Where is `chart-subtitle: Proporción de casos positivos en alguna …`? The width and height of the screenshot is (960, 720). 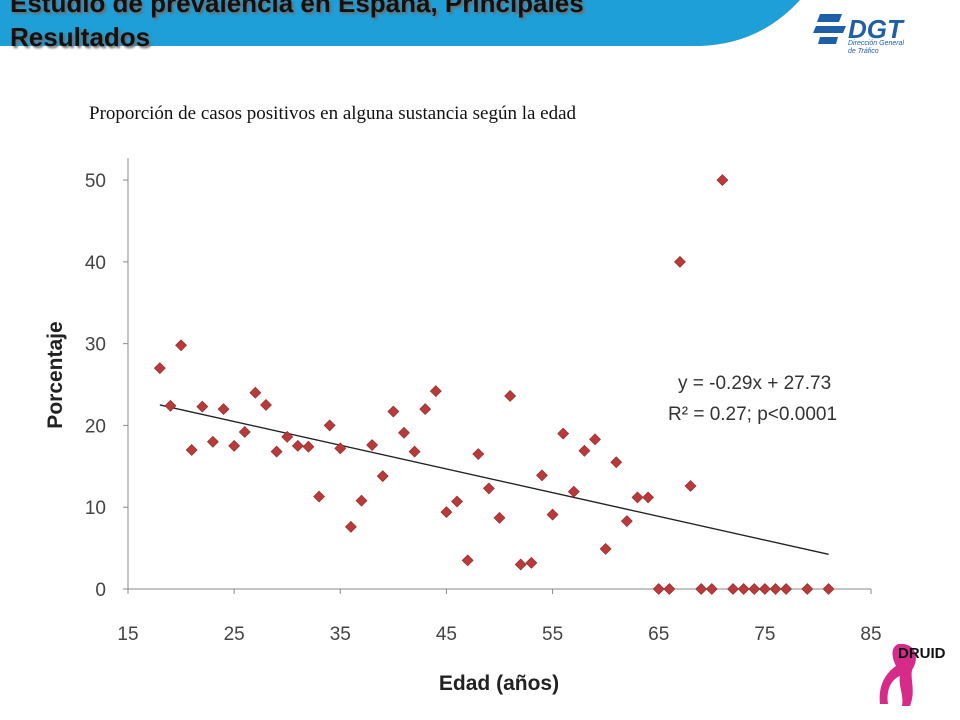
chart-subtitle: Proporción de casos positivos en alguna … is located at coordinates (333, 113).